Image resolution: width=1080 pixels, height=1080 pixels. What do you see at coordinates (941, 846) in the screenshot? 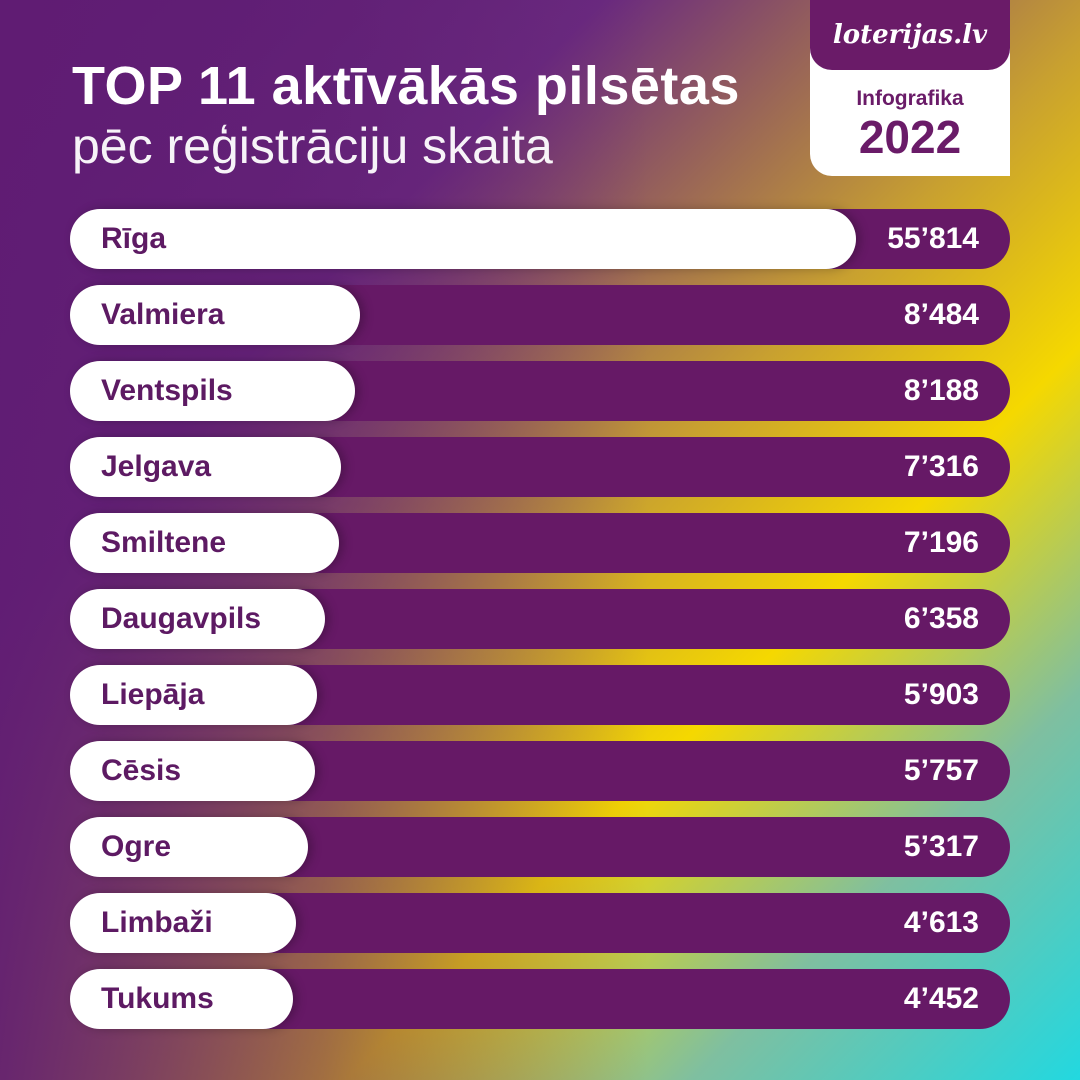
I see `bar-value-label: 5’317` at bounding box center [941, 846].